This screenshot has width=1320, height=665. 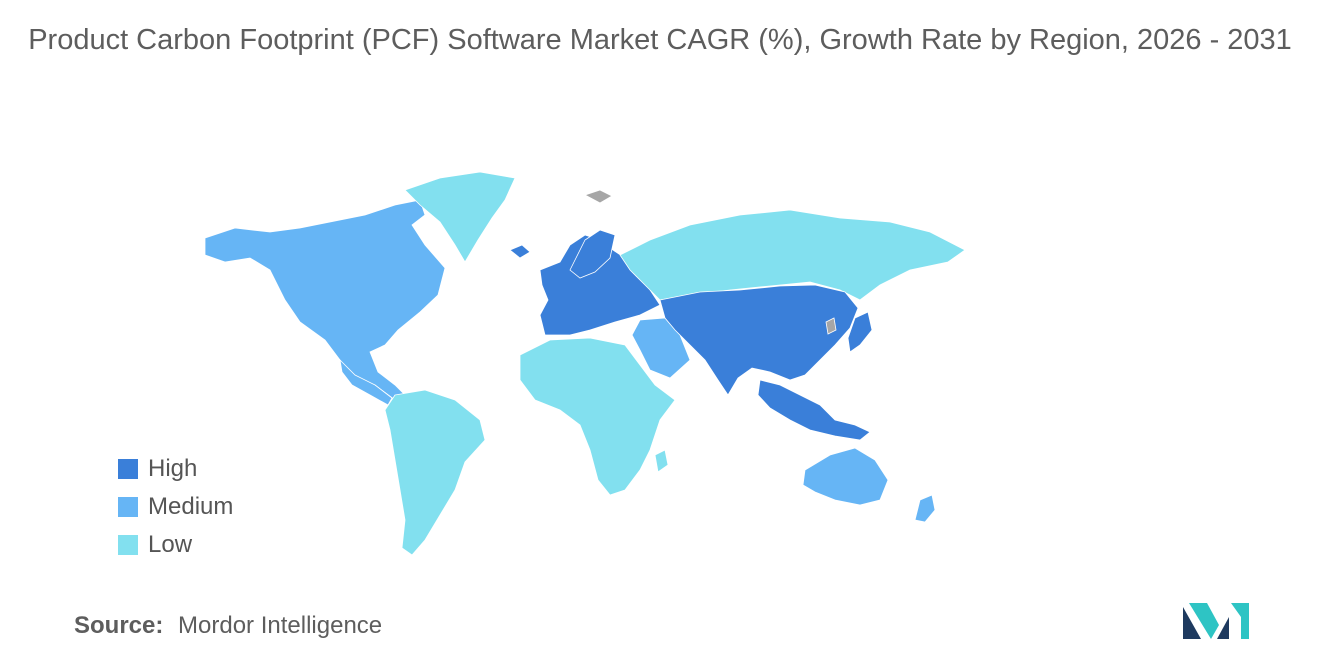 I want to click on mordor-intelligence-logo-icon, so click(x=1216, y=621).